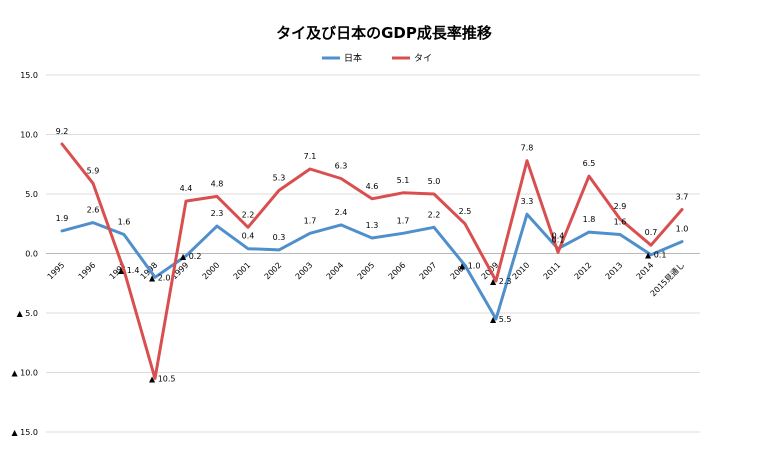  What do you see at coordinates (589, 163) in the screenshot?
I see `data-label: 6.5` at bounding box center [589, 163].